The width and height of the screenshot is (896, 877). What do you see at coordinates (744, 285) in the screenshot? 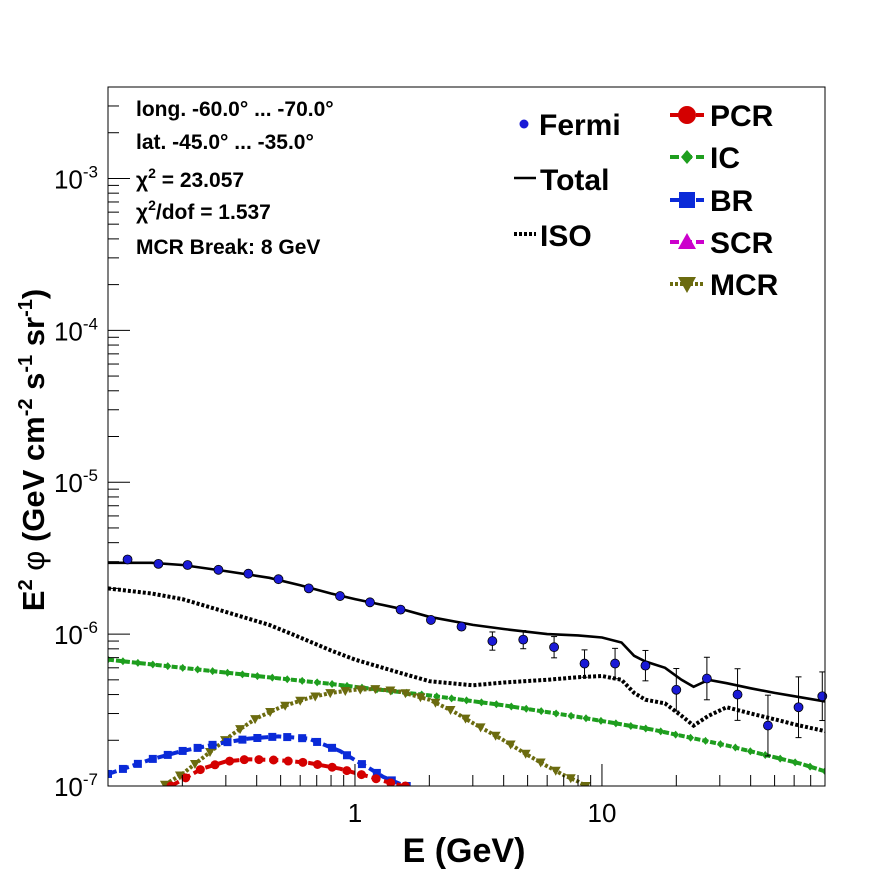
I see `legend-label-mcr: MCR` at bounding box center [744, 285].